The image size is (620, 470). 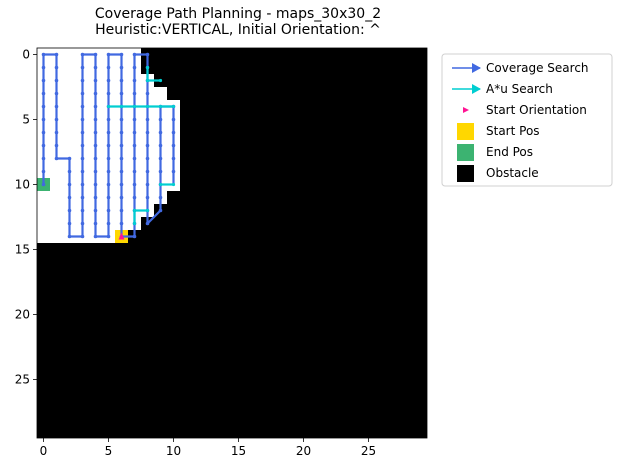 I want to click on free-cell-row, so click(x=89, y=223).